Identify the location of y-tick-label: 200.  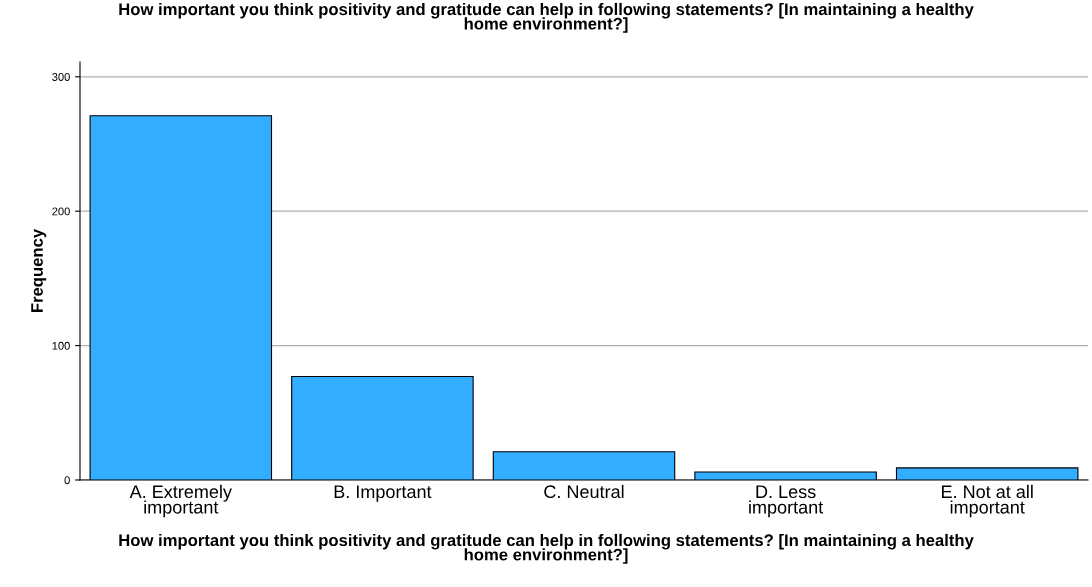
(61, 211).